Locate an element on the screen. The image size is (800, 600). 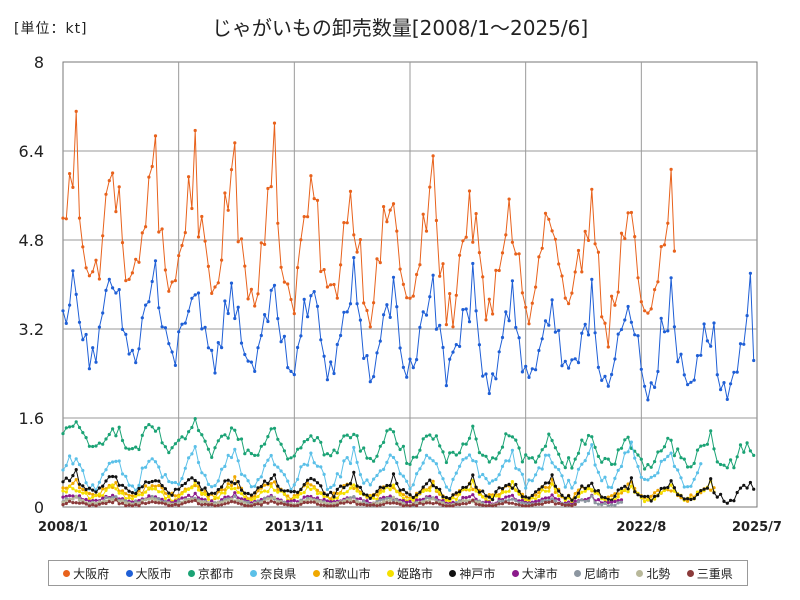
x-tick-label: 2022/8 is located at coordinates (641, 527).